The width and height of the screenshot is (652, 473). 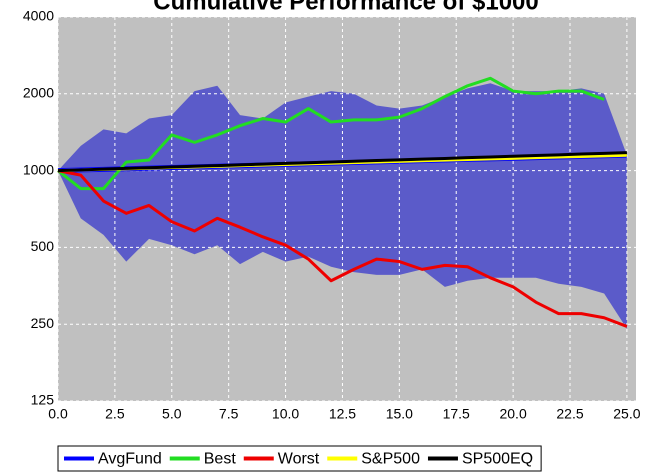 I want to click on legend-label: SP500EQ, so click(x=497, y=459).